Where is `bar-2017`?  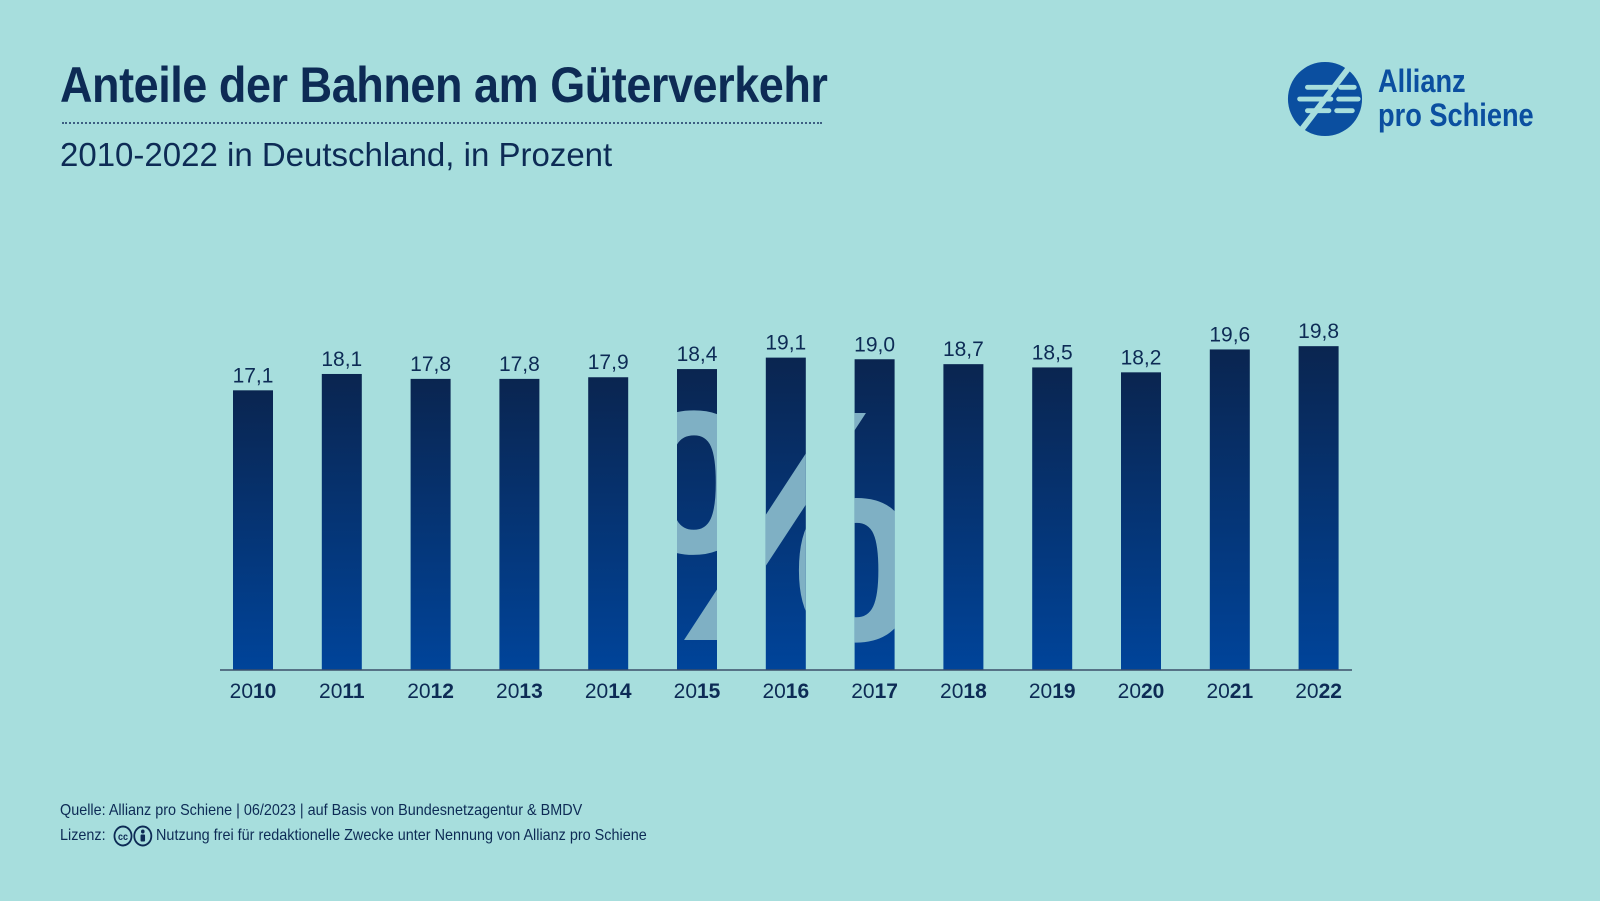 bar-2017 is located at coordinates (874, 514).